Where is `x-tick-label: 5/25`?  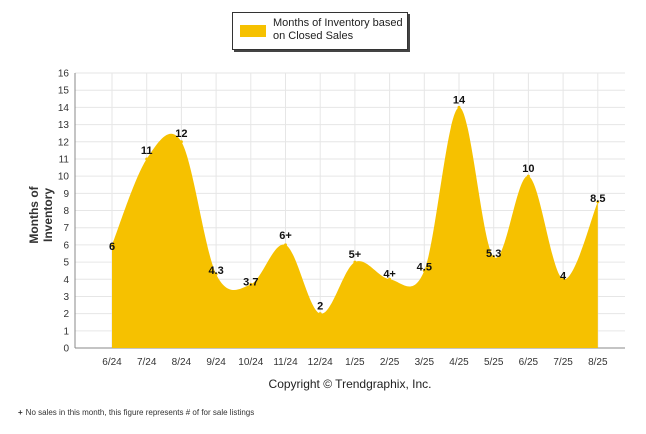 x-tick-label: 5/25 is located at coordinates (494, 362).